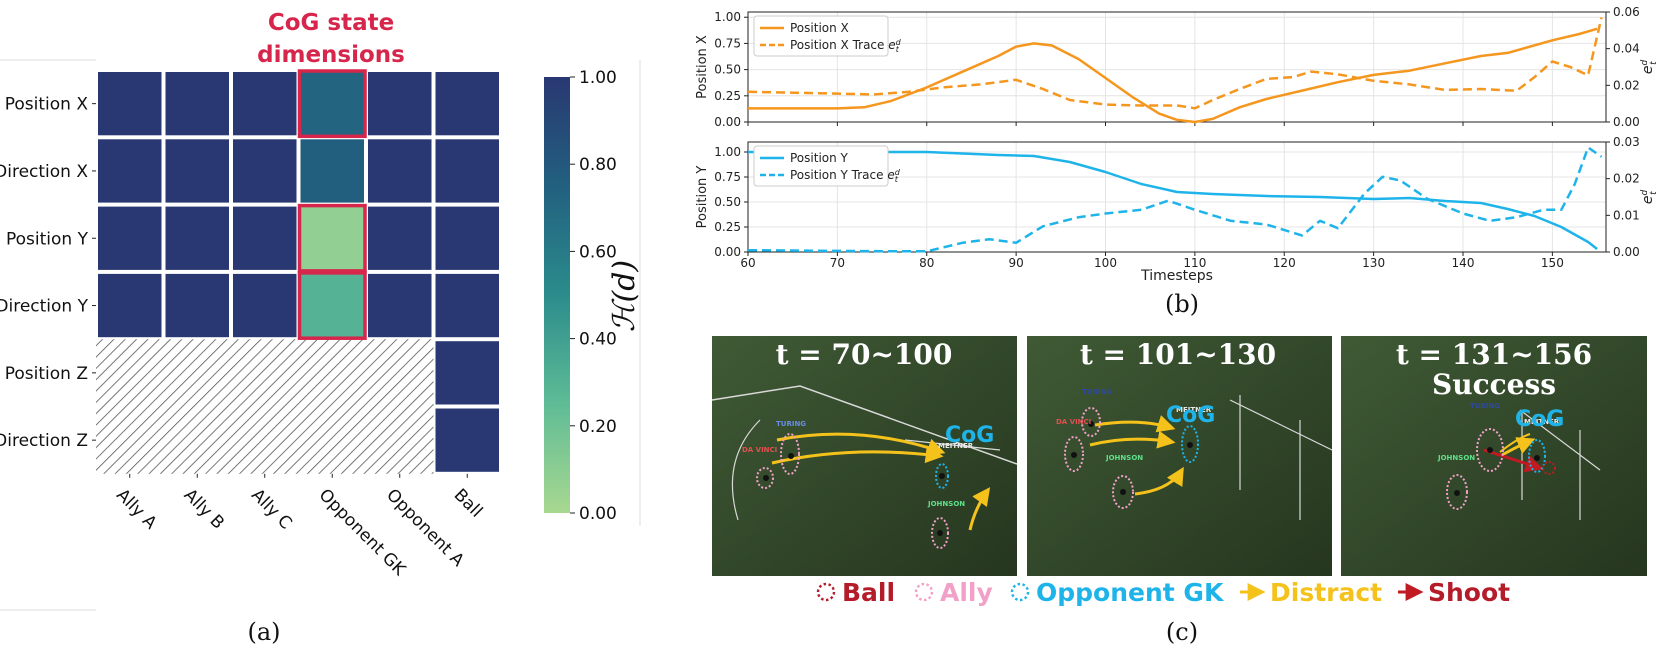  I want to click on x-tick-label: 90, so click(1015, 263).